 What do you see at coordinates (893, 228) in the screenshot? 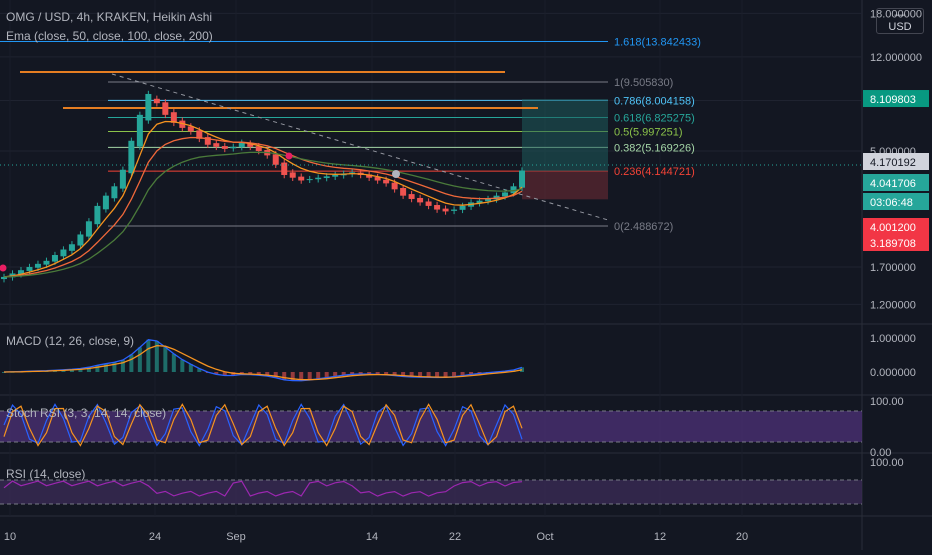
I see `price-tag-stop-4: 4.001200` at bounding box center [893, 228].